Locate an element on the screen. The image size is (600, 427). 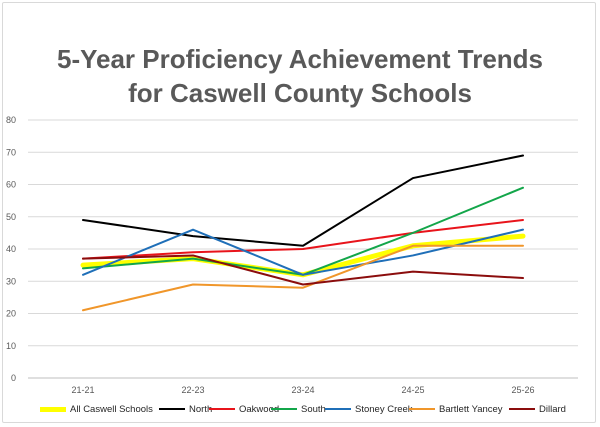
chart-title-line1: 5-Year Proficiency Achievement Trends is located at coordinates (300, 59).